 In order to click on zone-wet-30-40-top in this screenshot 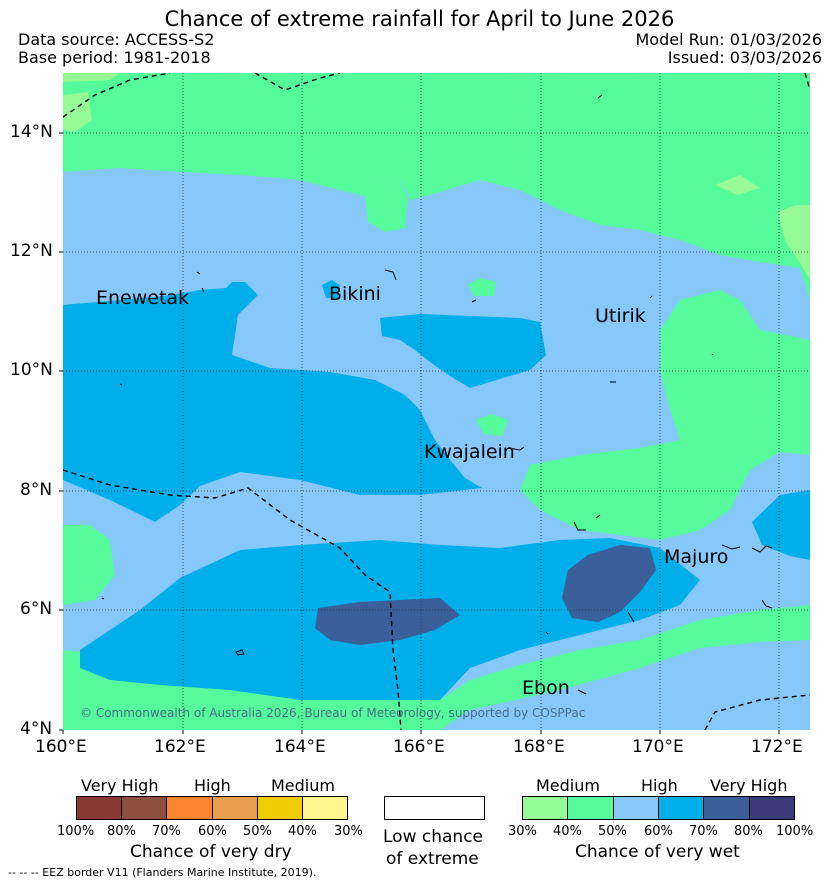, I will do `click(91, 77)`.